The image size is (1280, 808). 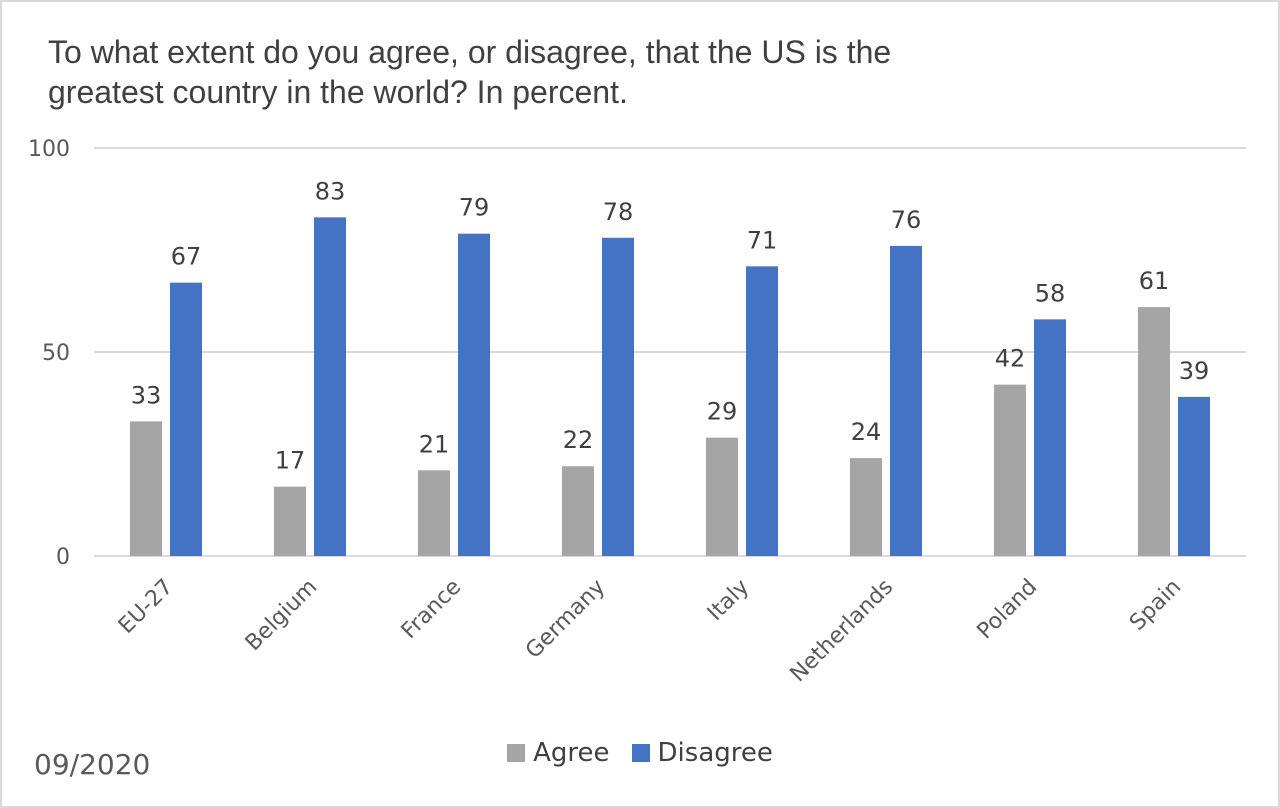 What do you see at coordinates (578, 440) in the screenshot?
I see `data-label: 22` at bounding box center [578, 440].